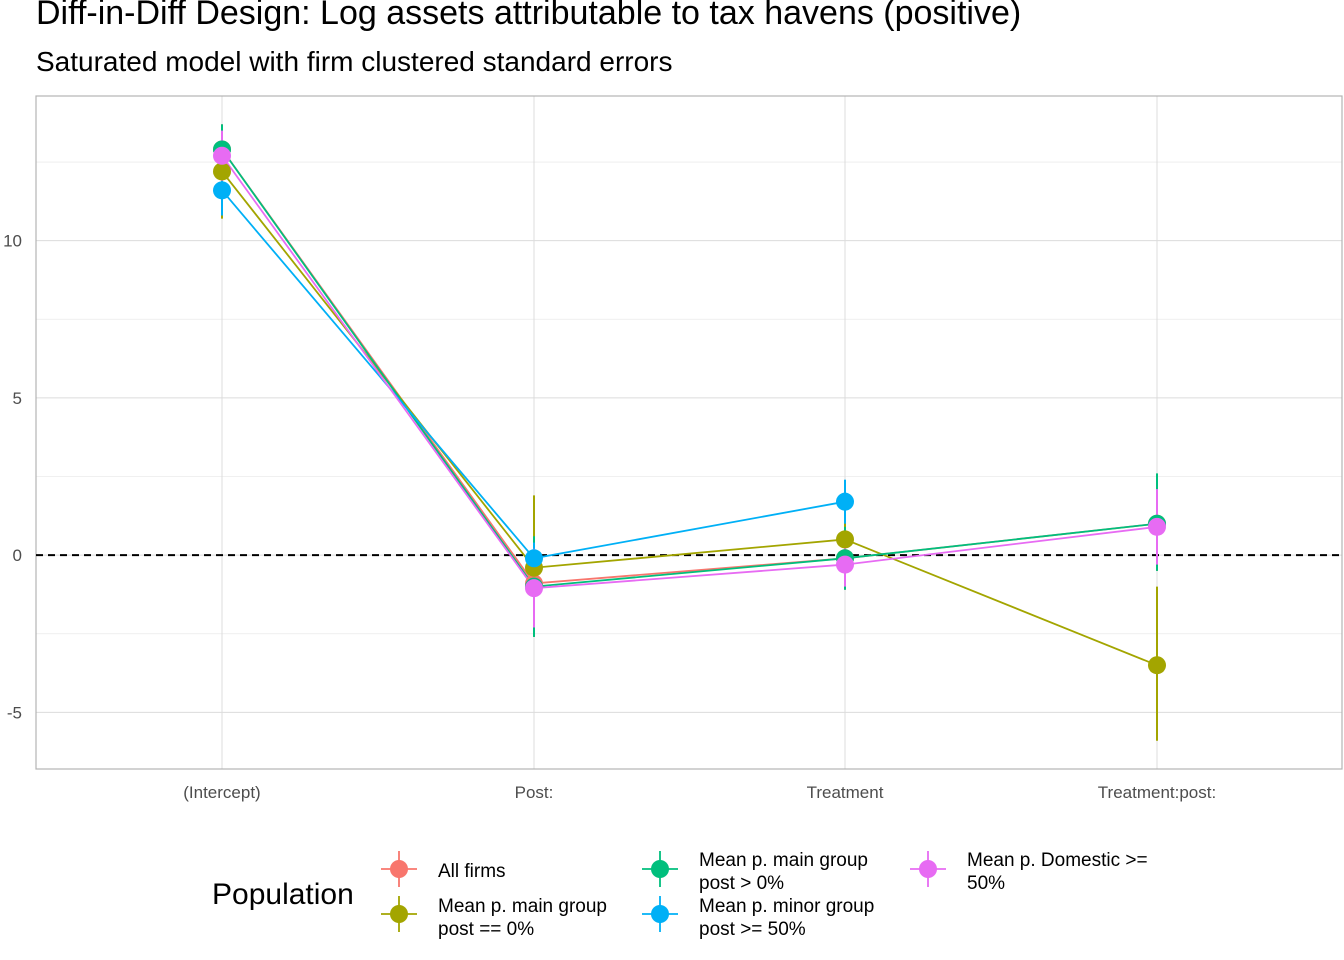 This screenshot has height=960, width=1344. What do you see at coordinates (1057, 872) in the screenshot?
I see `legend-entry-label: Mean p. Domestic >= 50%` at bounding box center [1057, 872].